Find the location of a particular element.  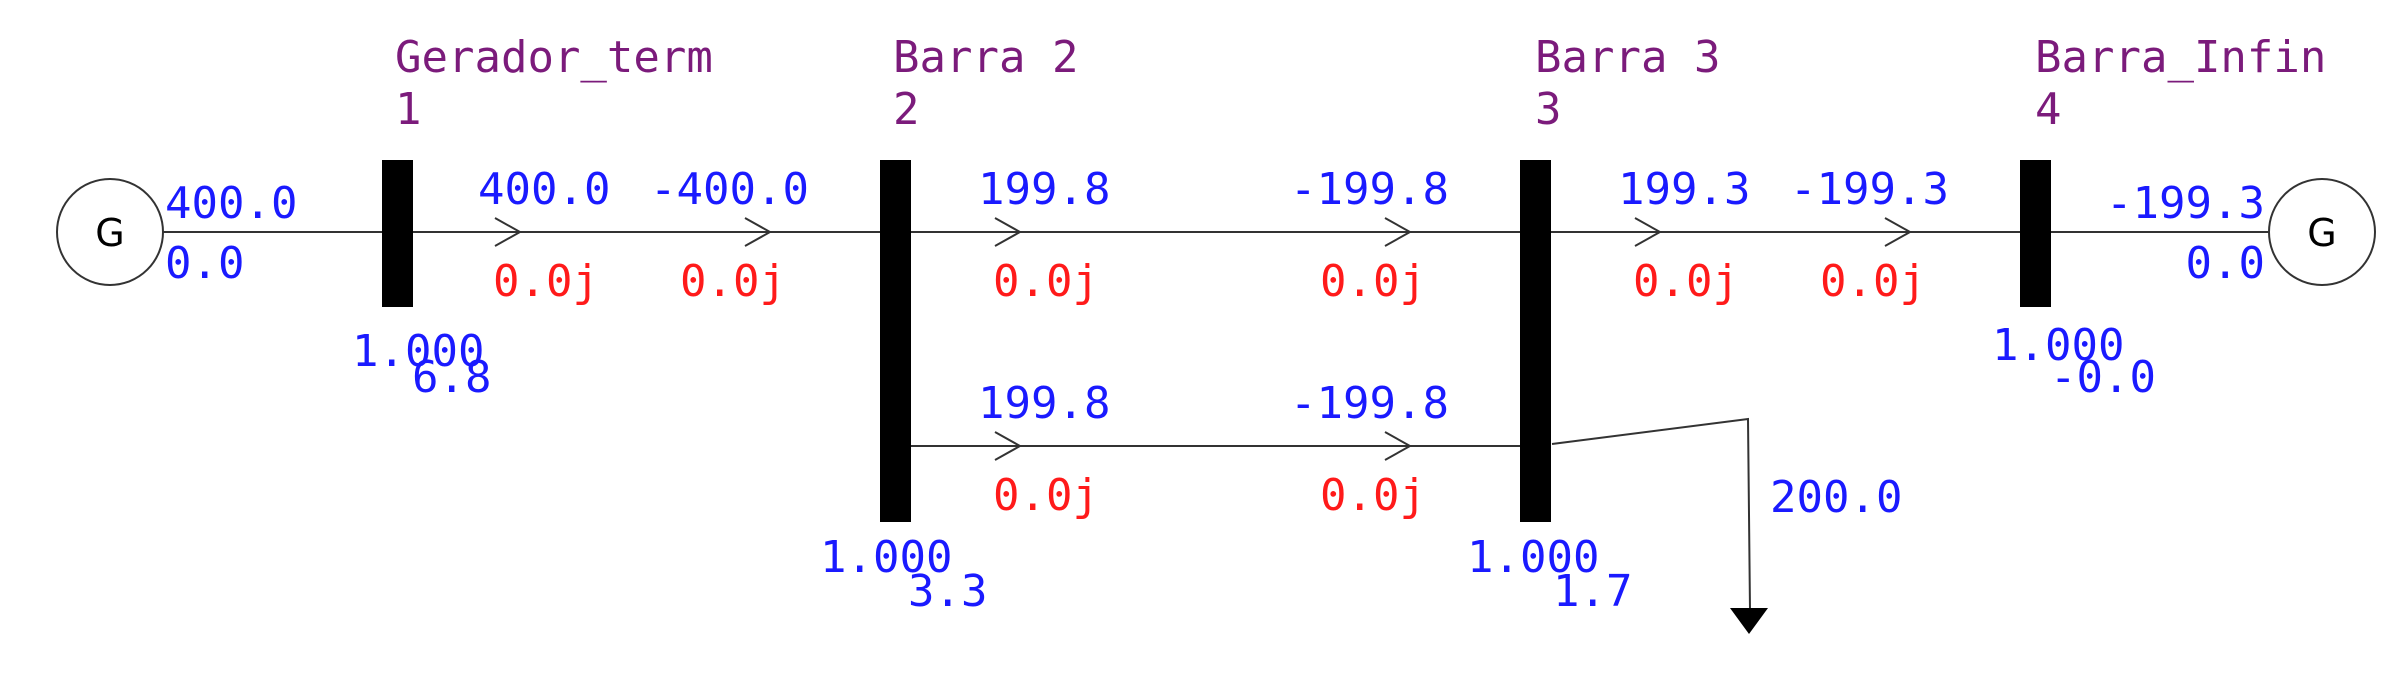

generator-2: G is located at coordinates (2322, 232).